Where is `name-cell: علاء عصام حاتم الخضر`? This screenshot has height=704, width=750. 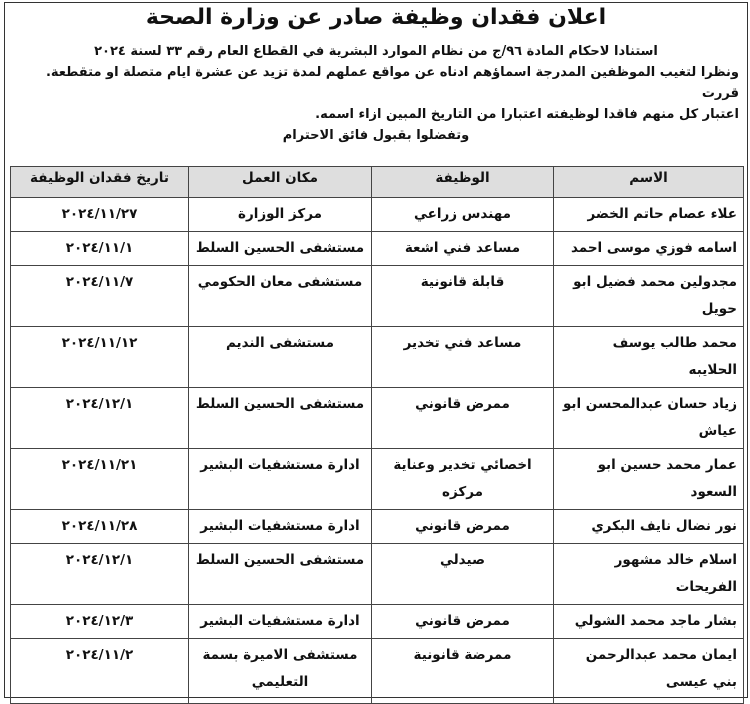 name-cell: علاء عصام حاتم الخضر is located at coordinates (648, 214).